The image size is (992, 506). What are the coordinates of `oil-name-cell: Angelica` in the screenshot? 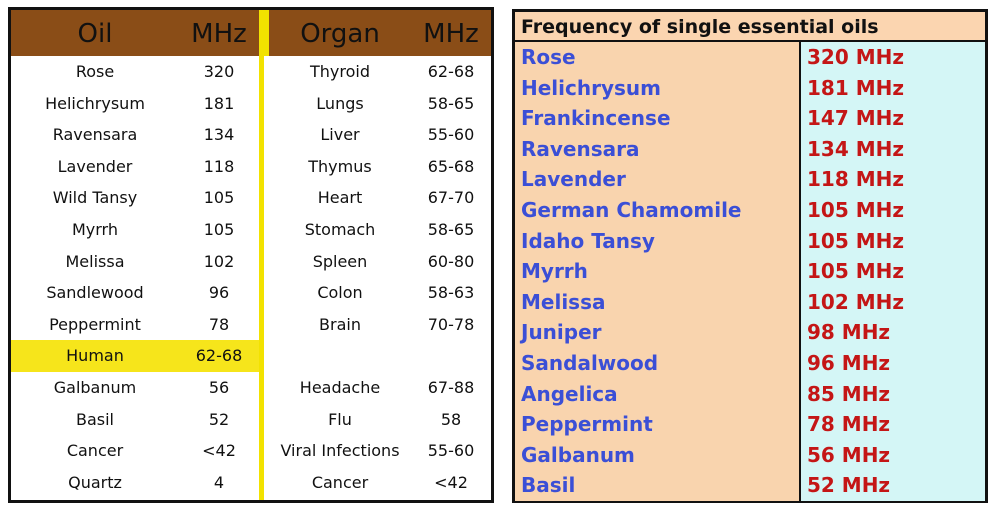 It's located at (658, 394).